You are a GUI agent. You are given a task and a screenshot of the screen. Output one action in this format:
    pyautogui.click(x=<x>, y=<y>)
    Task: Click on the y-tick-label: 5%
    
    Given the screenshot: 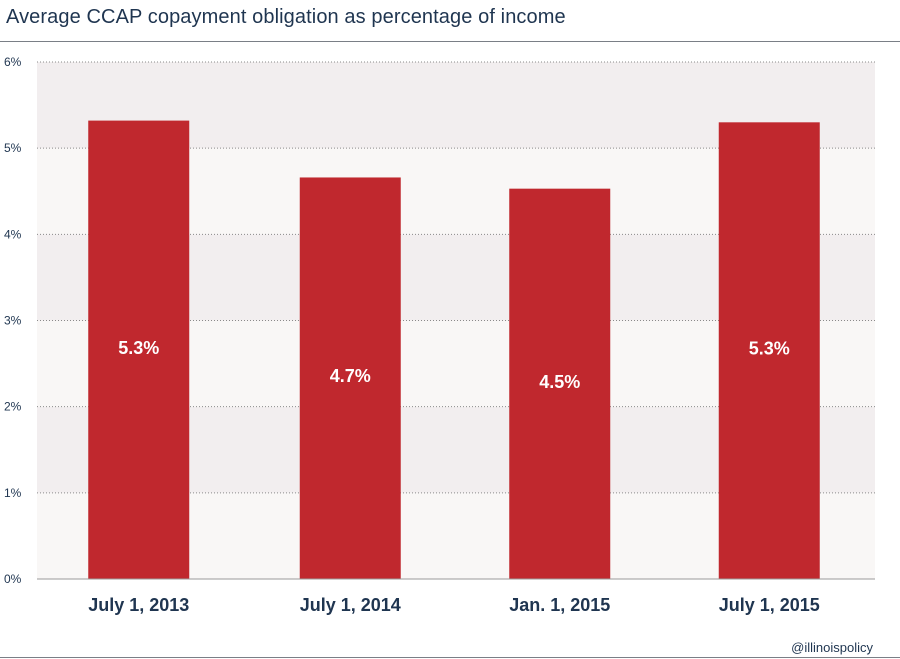 What is the action you would take?
    pyautogui.click(x=13, y=148)
    